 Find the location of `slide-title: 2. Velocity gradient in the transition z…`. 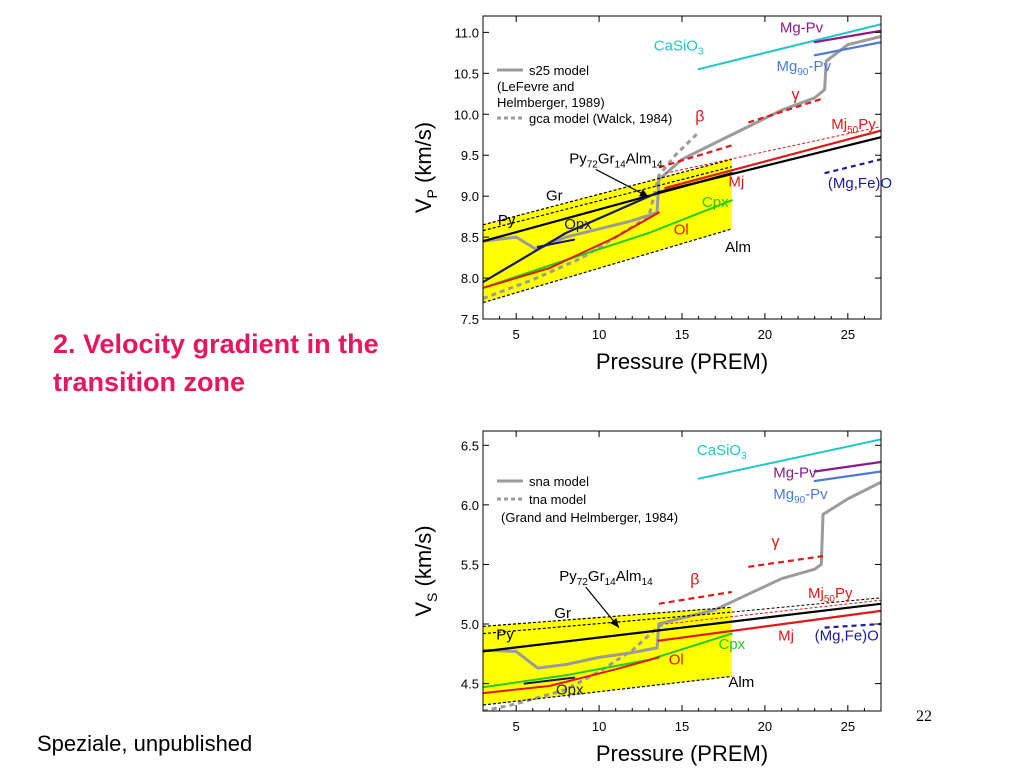

slide-title: 2. Velocity gradient in the transition z… is located at coordinates (216, 363).